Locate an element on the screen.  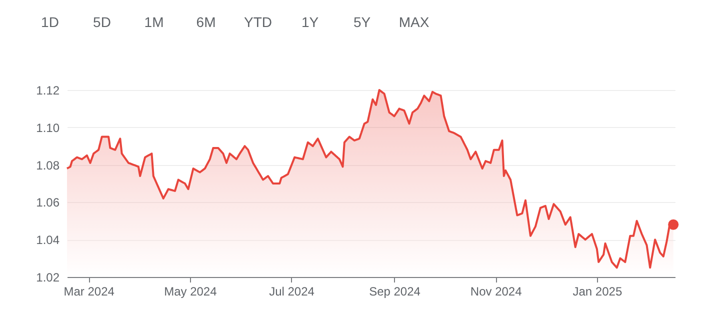
text: YTD is located at coordinates (258, 22).